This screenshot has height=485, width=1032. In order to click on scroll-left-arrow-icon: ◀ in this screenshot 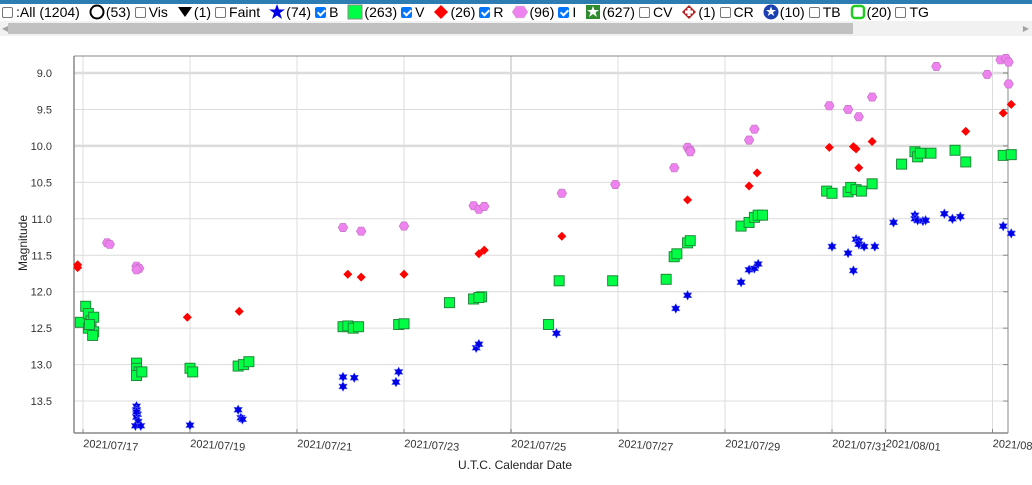, I will do `click(5, 28)`.